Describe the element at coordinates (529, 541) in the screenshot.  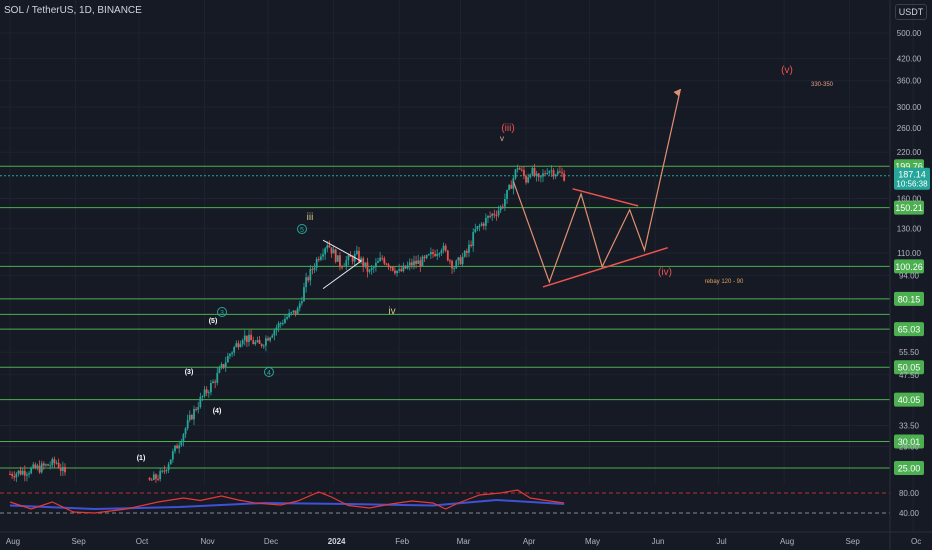
I see `time-axis-tick: Apr` at that location.